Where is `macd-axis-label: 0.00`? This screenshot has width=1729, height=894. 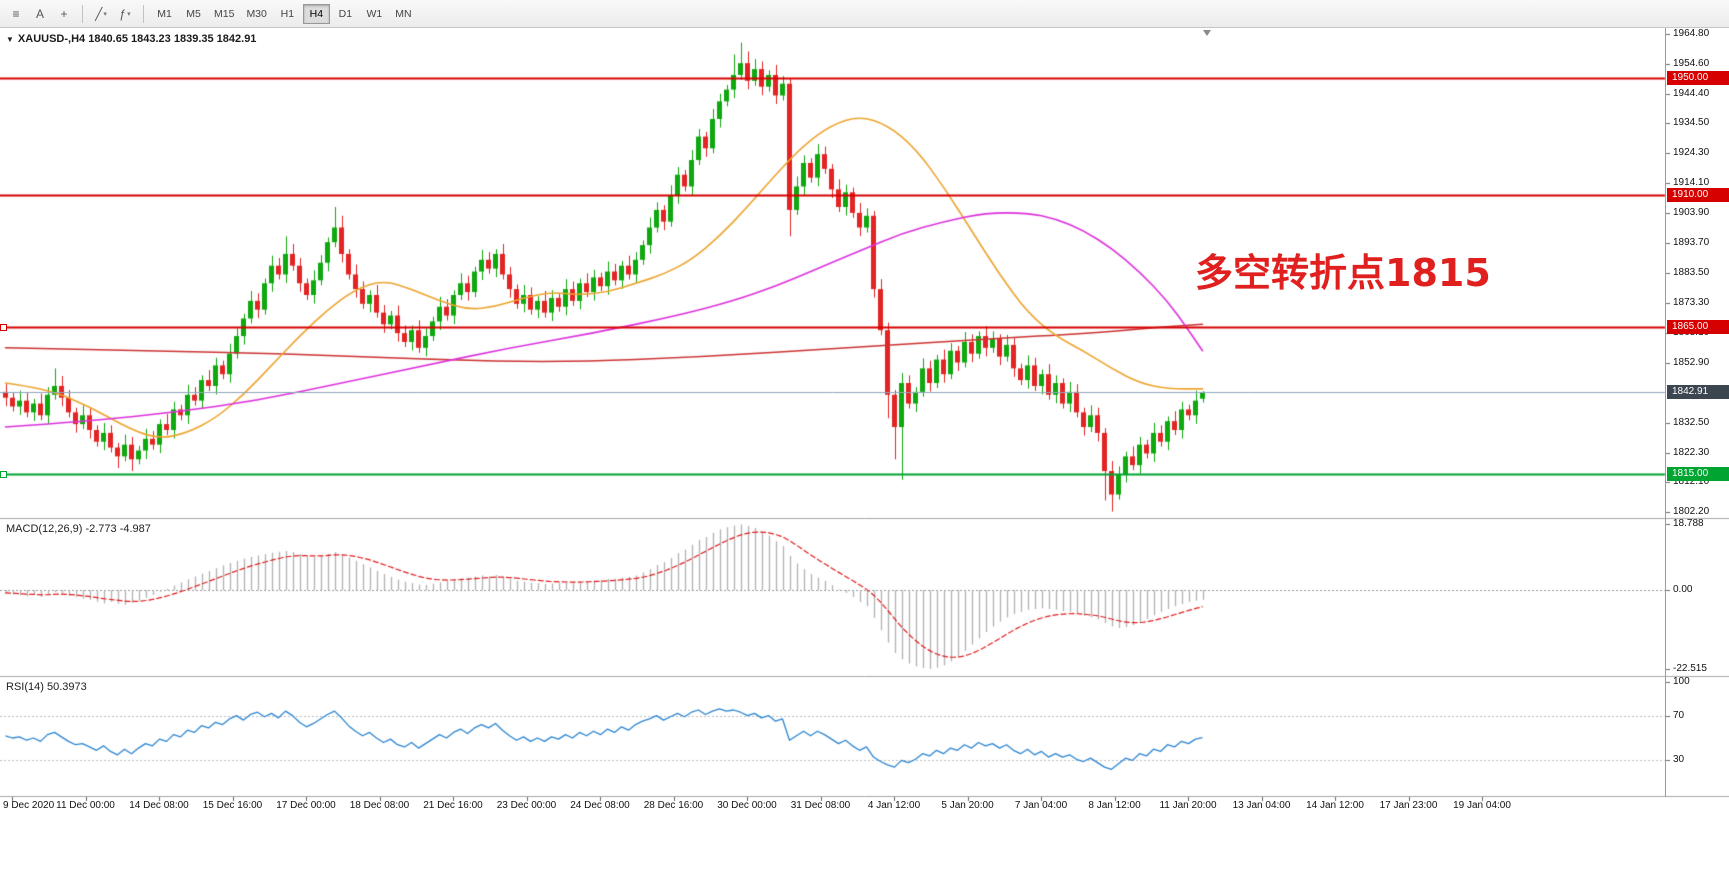
macd-axis-label: 0.00 is located at coordinates (1683, 590).